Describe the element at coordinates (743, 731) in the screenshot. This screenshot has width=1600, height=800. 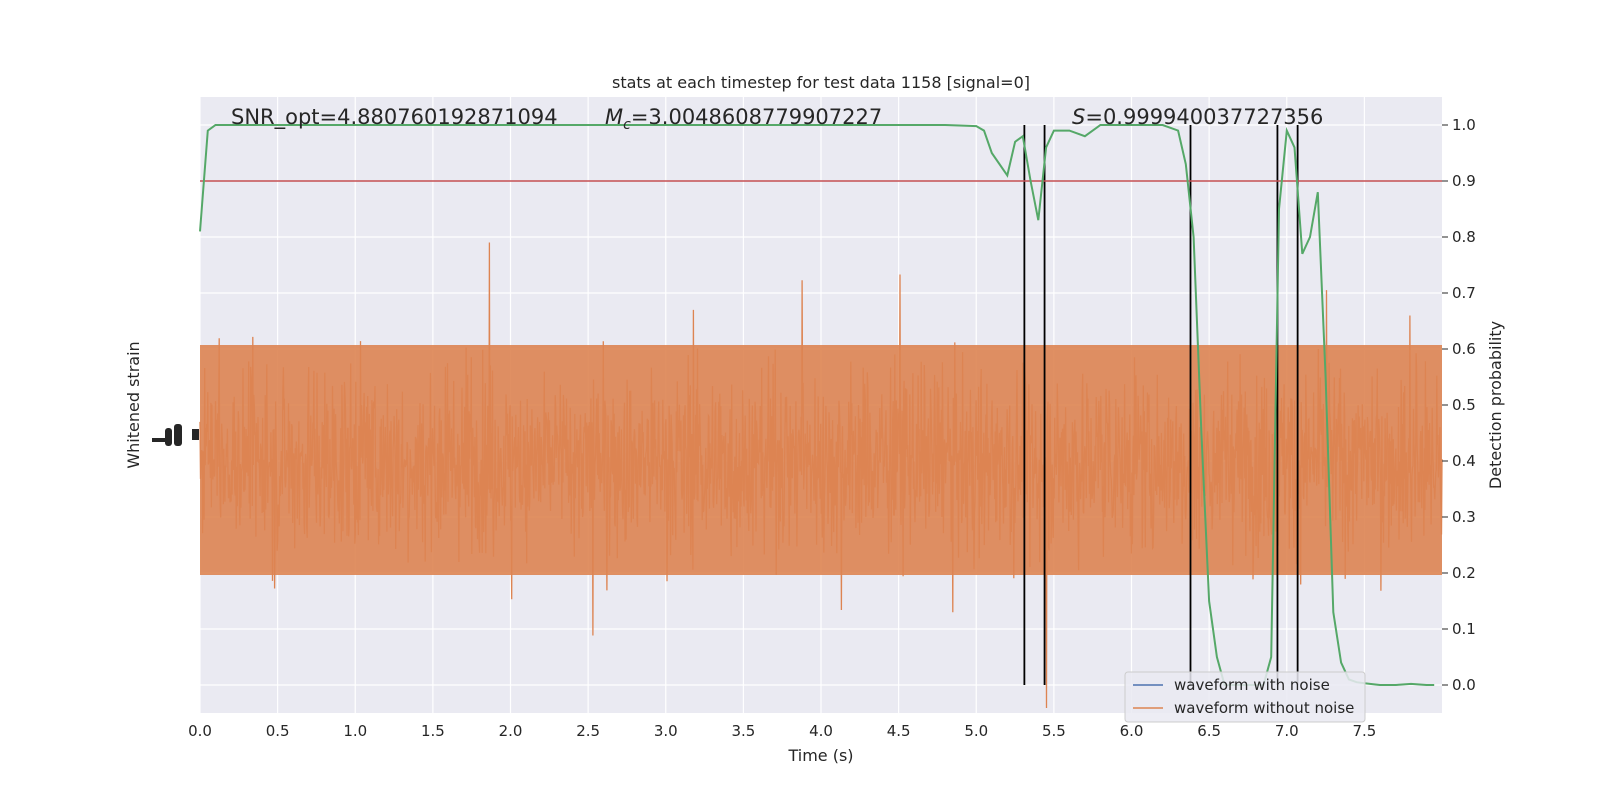
I see `x-tick-label: 3.5` at that location.